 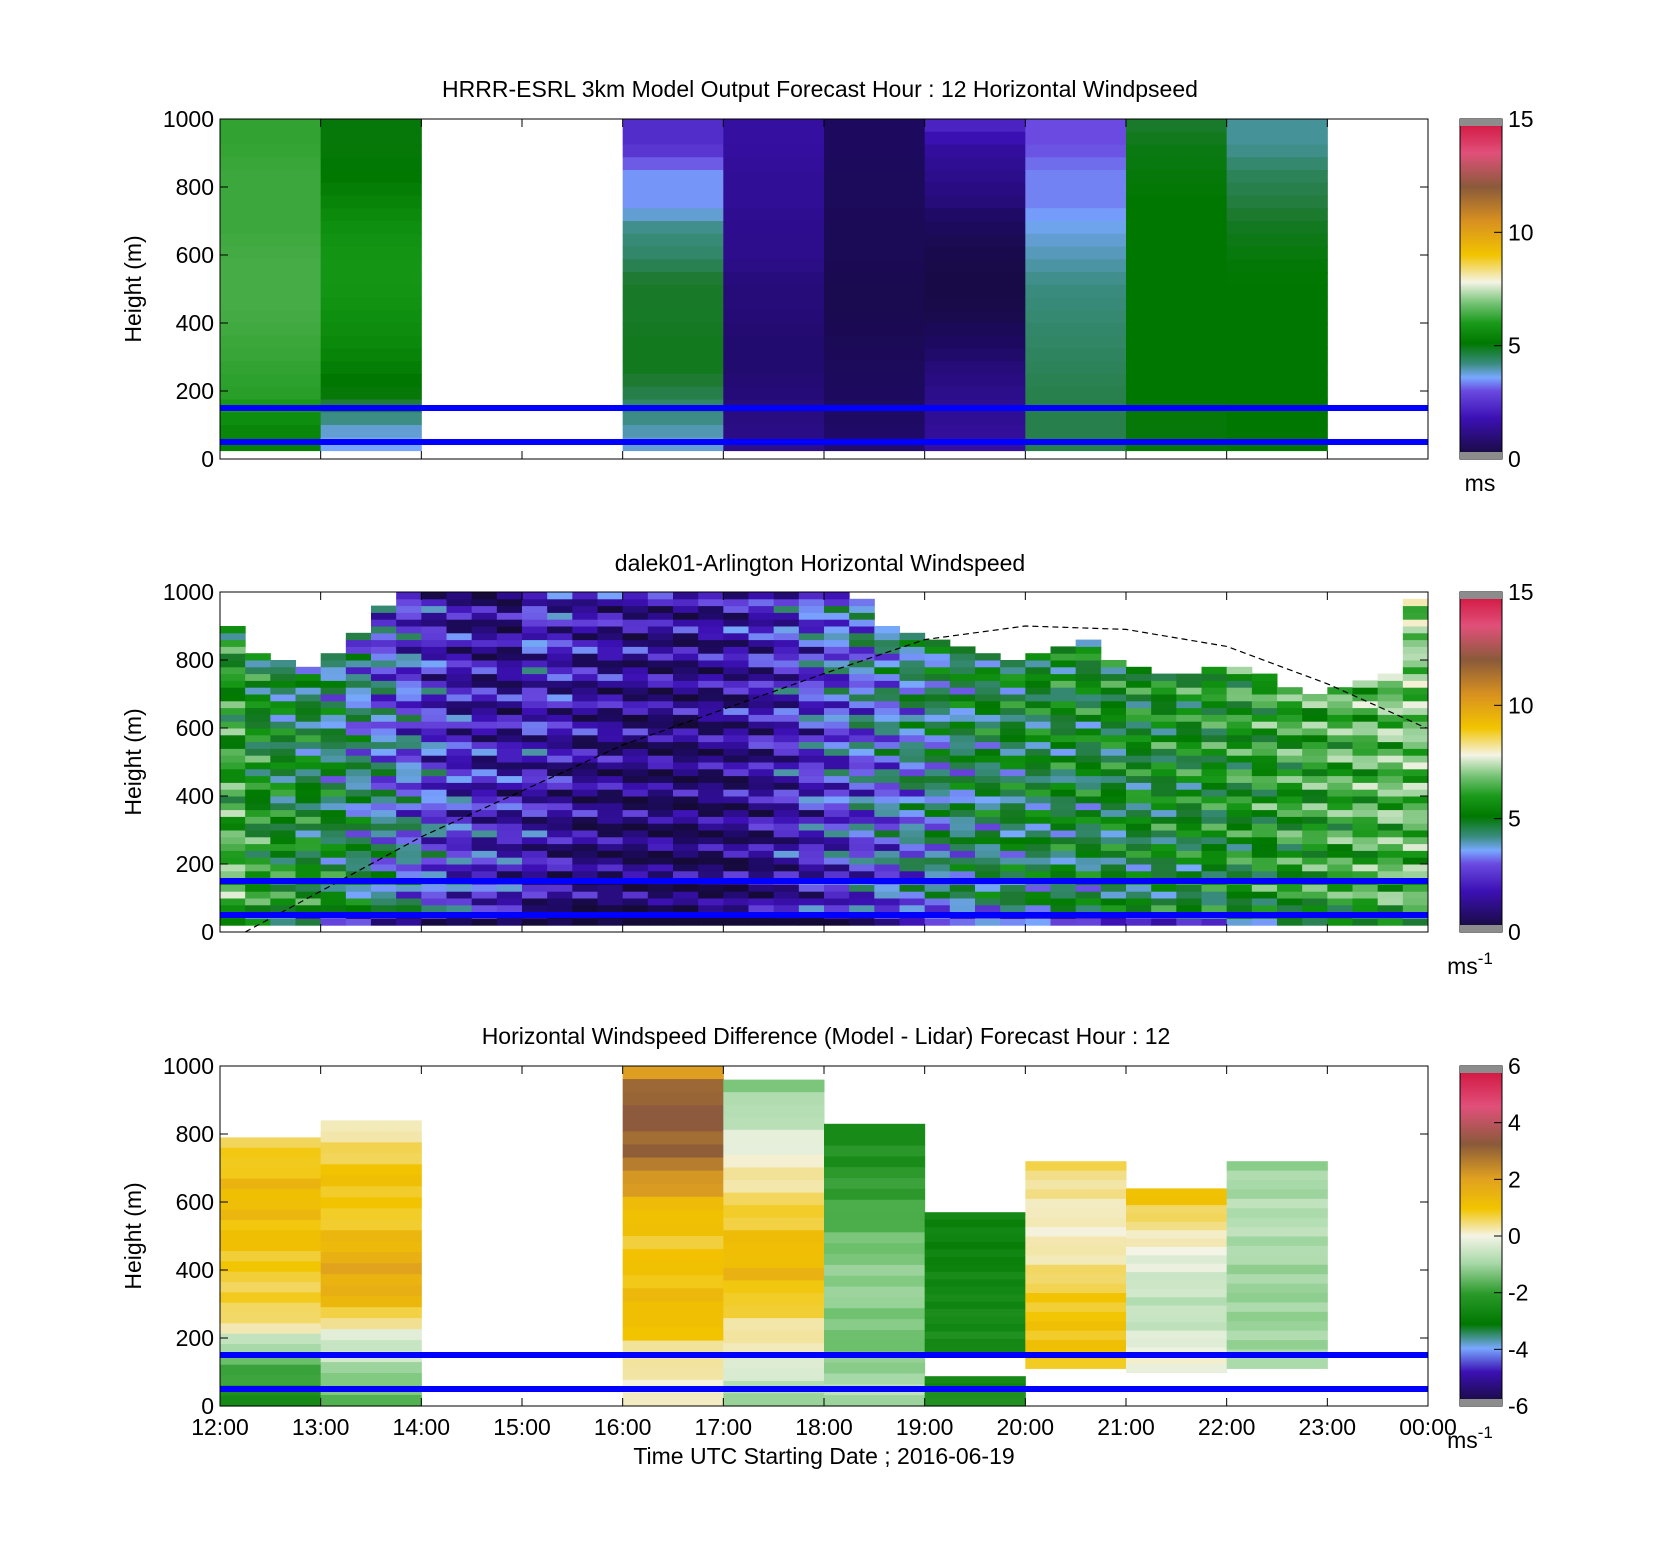 I want to click on panel-lidar-dashed-curve, so click(x=835, y=779).